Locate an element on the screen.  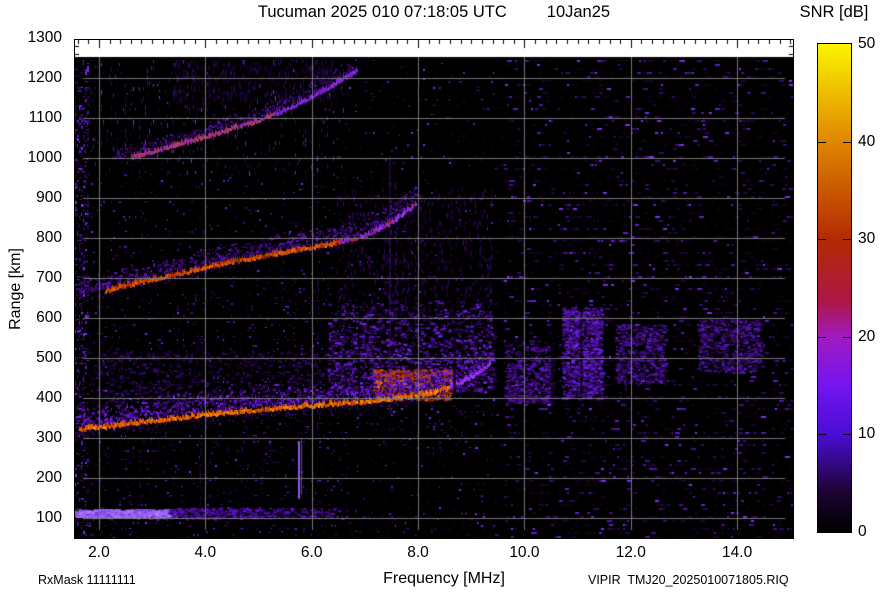
y-tick-label: 1000 is located at coordinates (44, 157).